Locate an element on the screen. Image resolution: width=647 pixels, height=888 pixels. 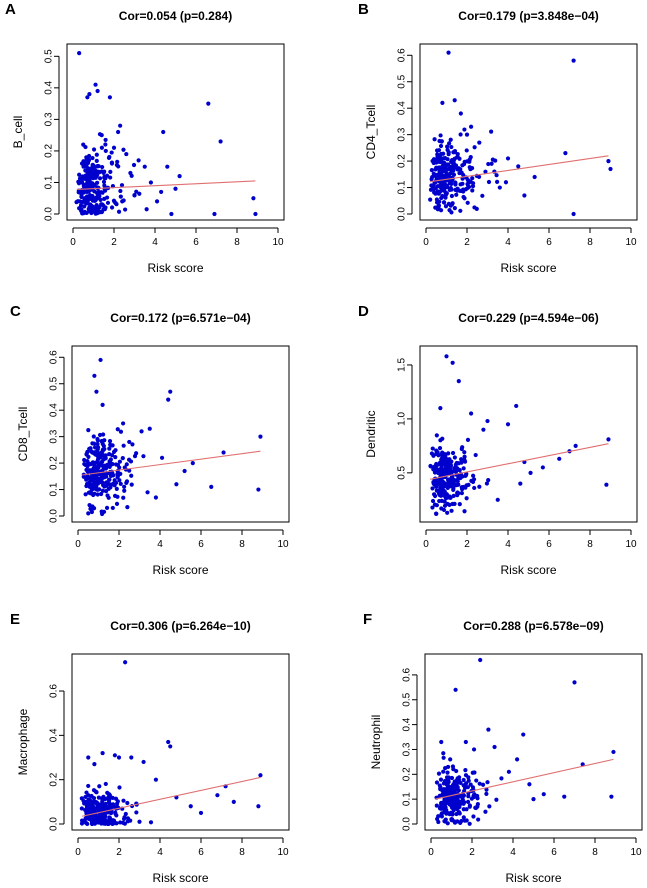
regression-line is located at coordinates (166, 185).